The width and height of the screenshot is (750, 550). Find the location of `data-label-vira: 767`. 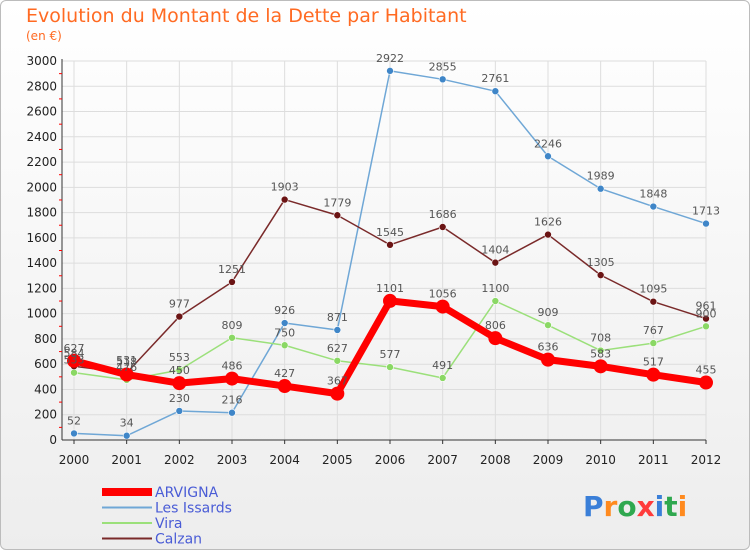

data-label-vira: 767 is located at coordinates (653, 330).